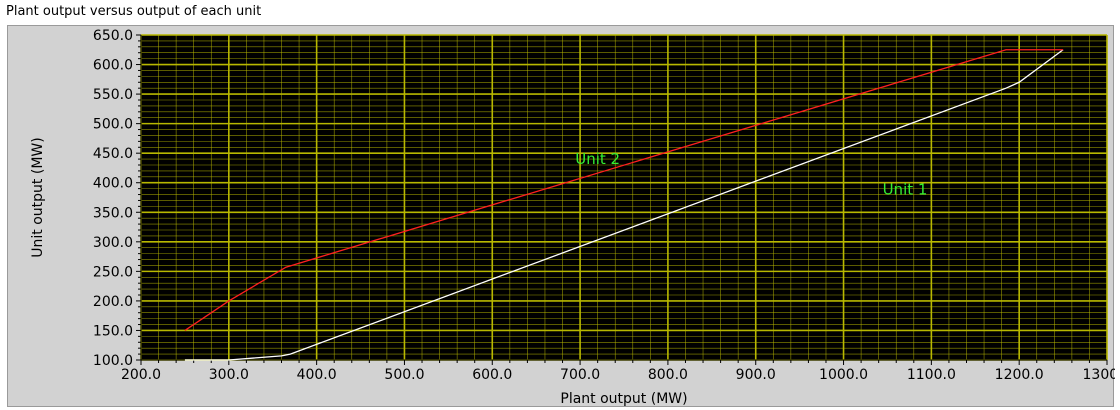 The height and width of the screenshot is (410, 1120). I want to click on y-tick-label: 300.0, so click(113, 243).